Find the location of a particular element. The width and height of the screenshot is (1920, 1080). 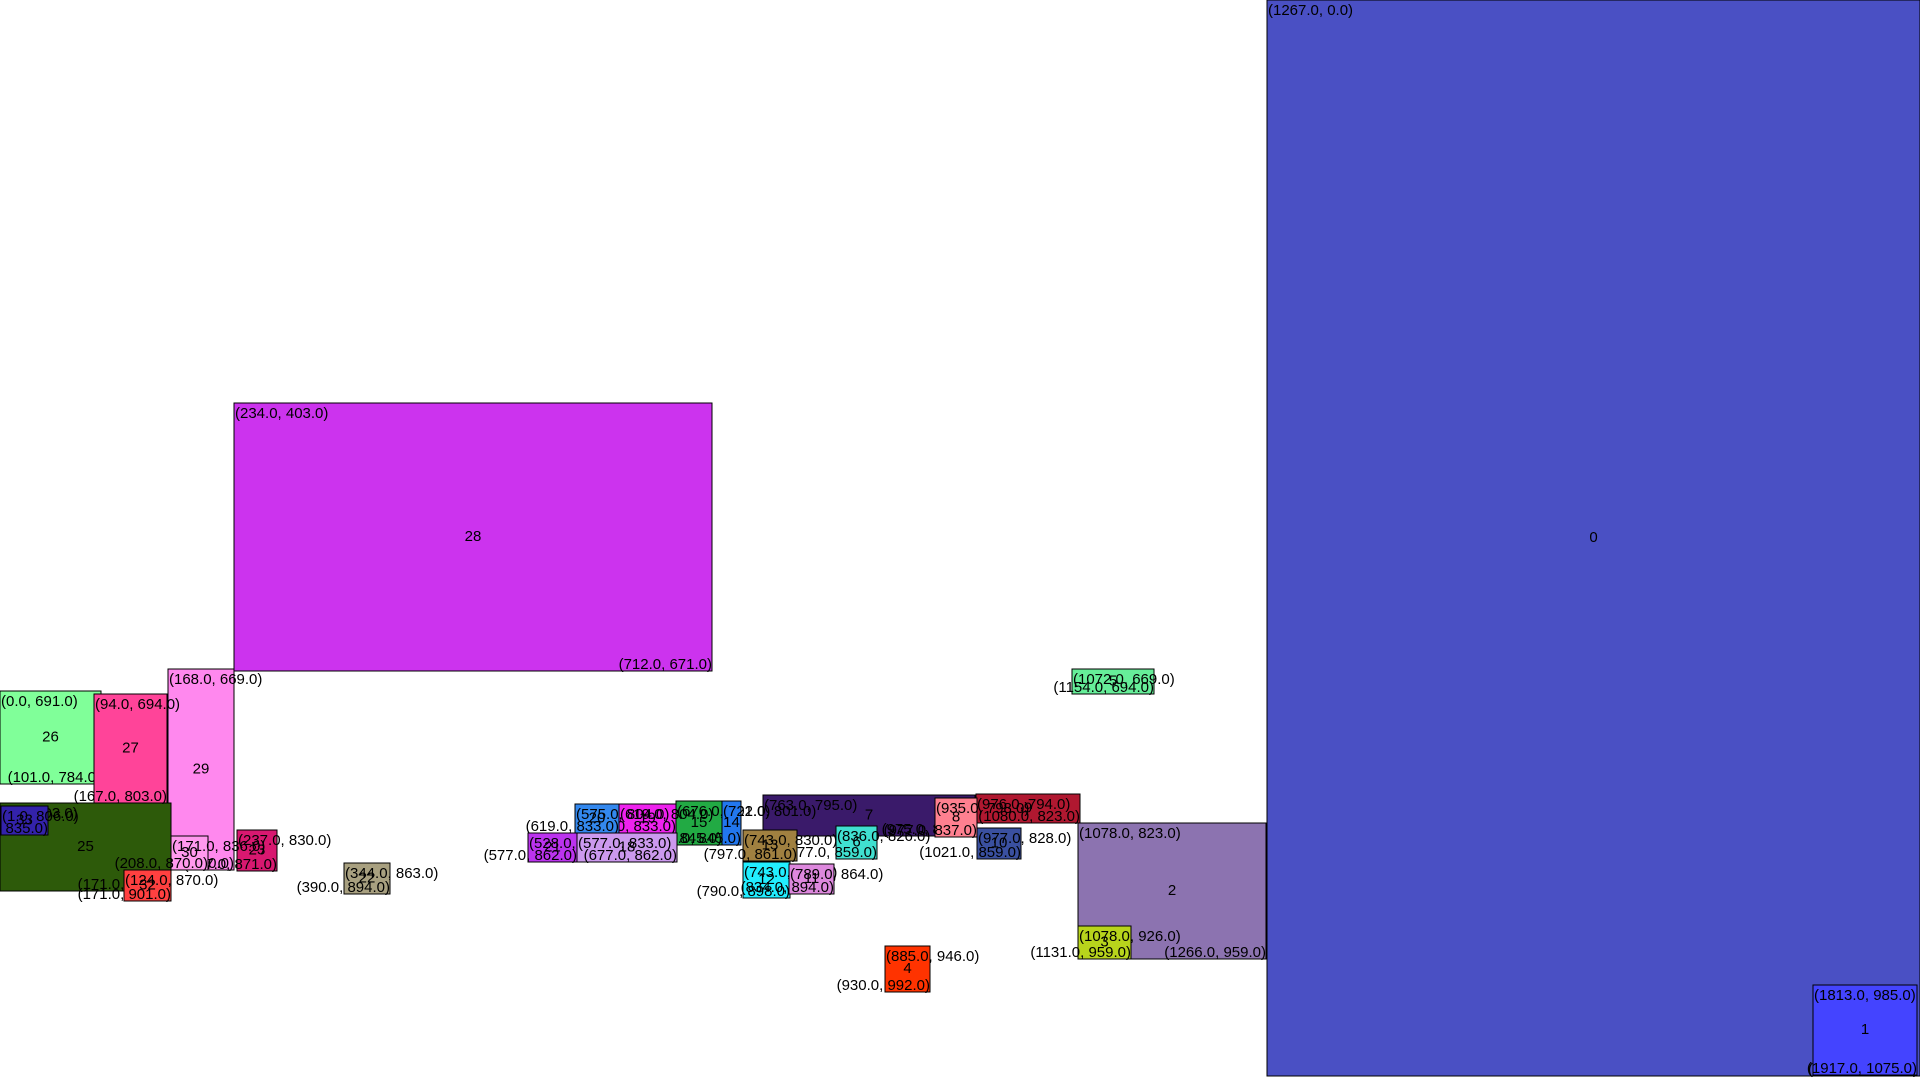

box-id: 7 is located at coordinates (869, 814).